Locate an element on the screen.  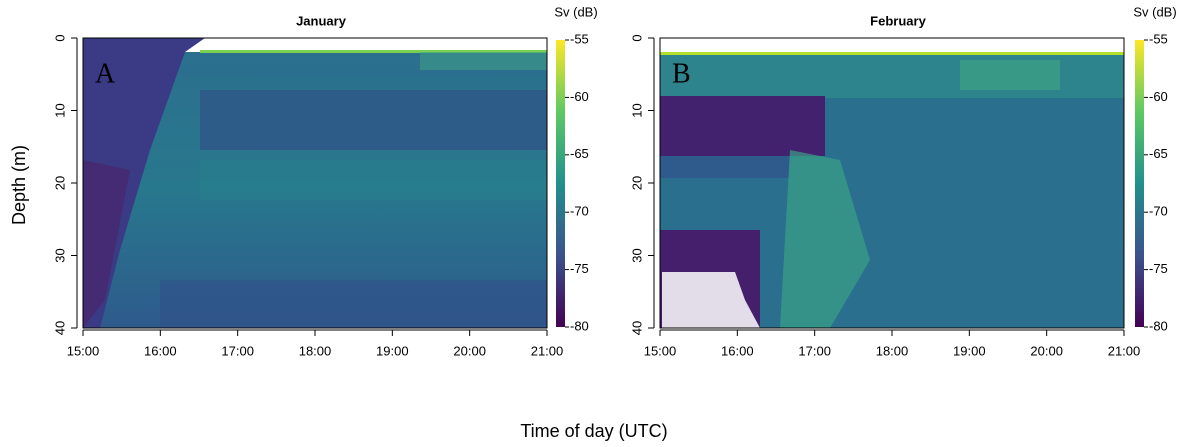
panel-label: A is located at coordinates (105, 73).